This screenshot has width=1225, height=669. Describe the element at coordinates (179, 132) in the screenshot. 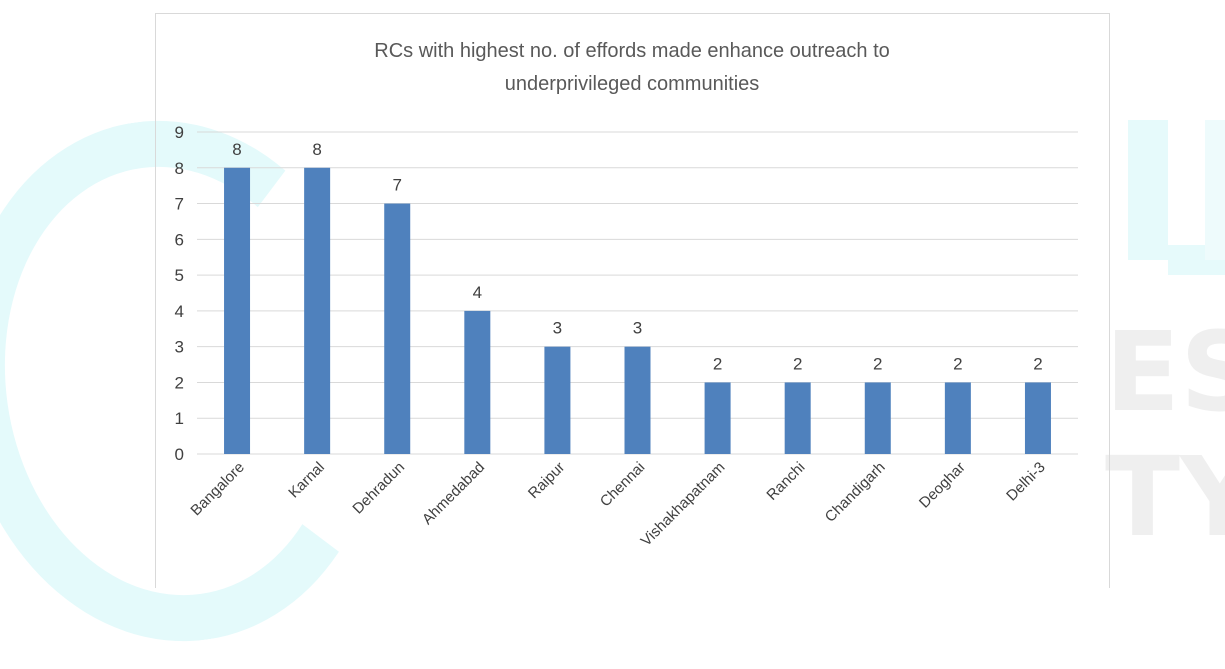

I see `y-tick-label: 9` at that location.